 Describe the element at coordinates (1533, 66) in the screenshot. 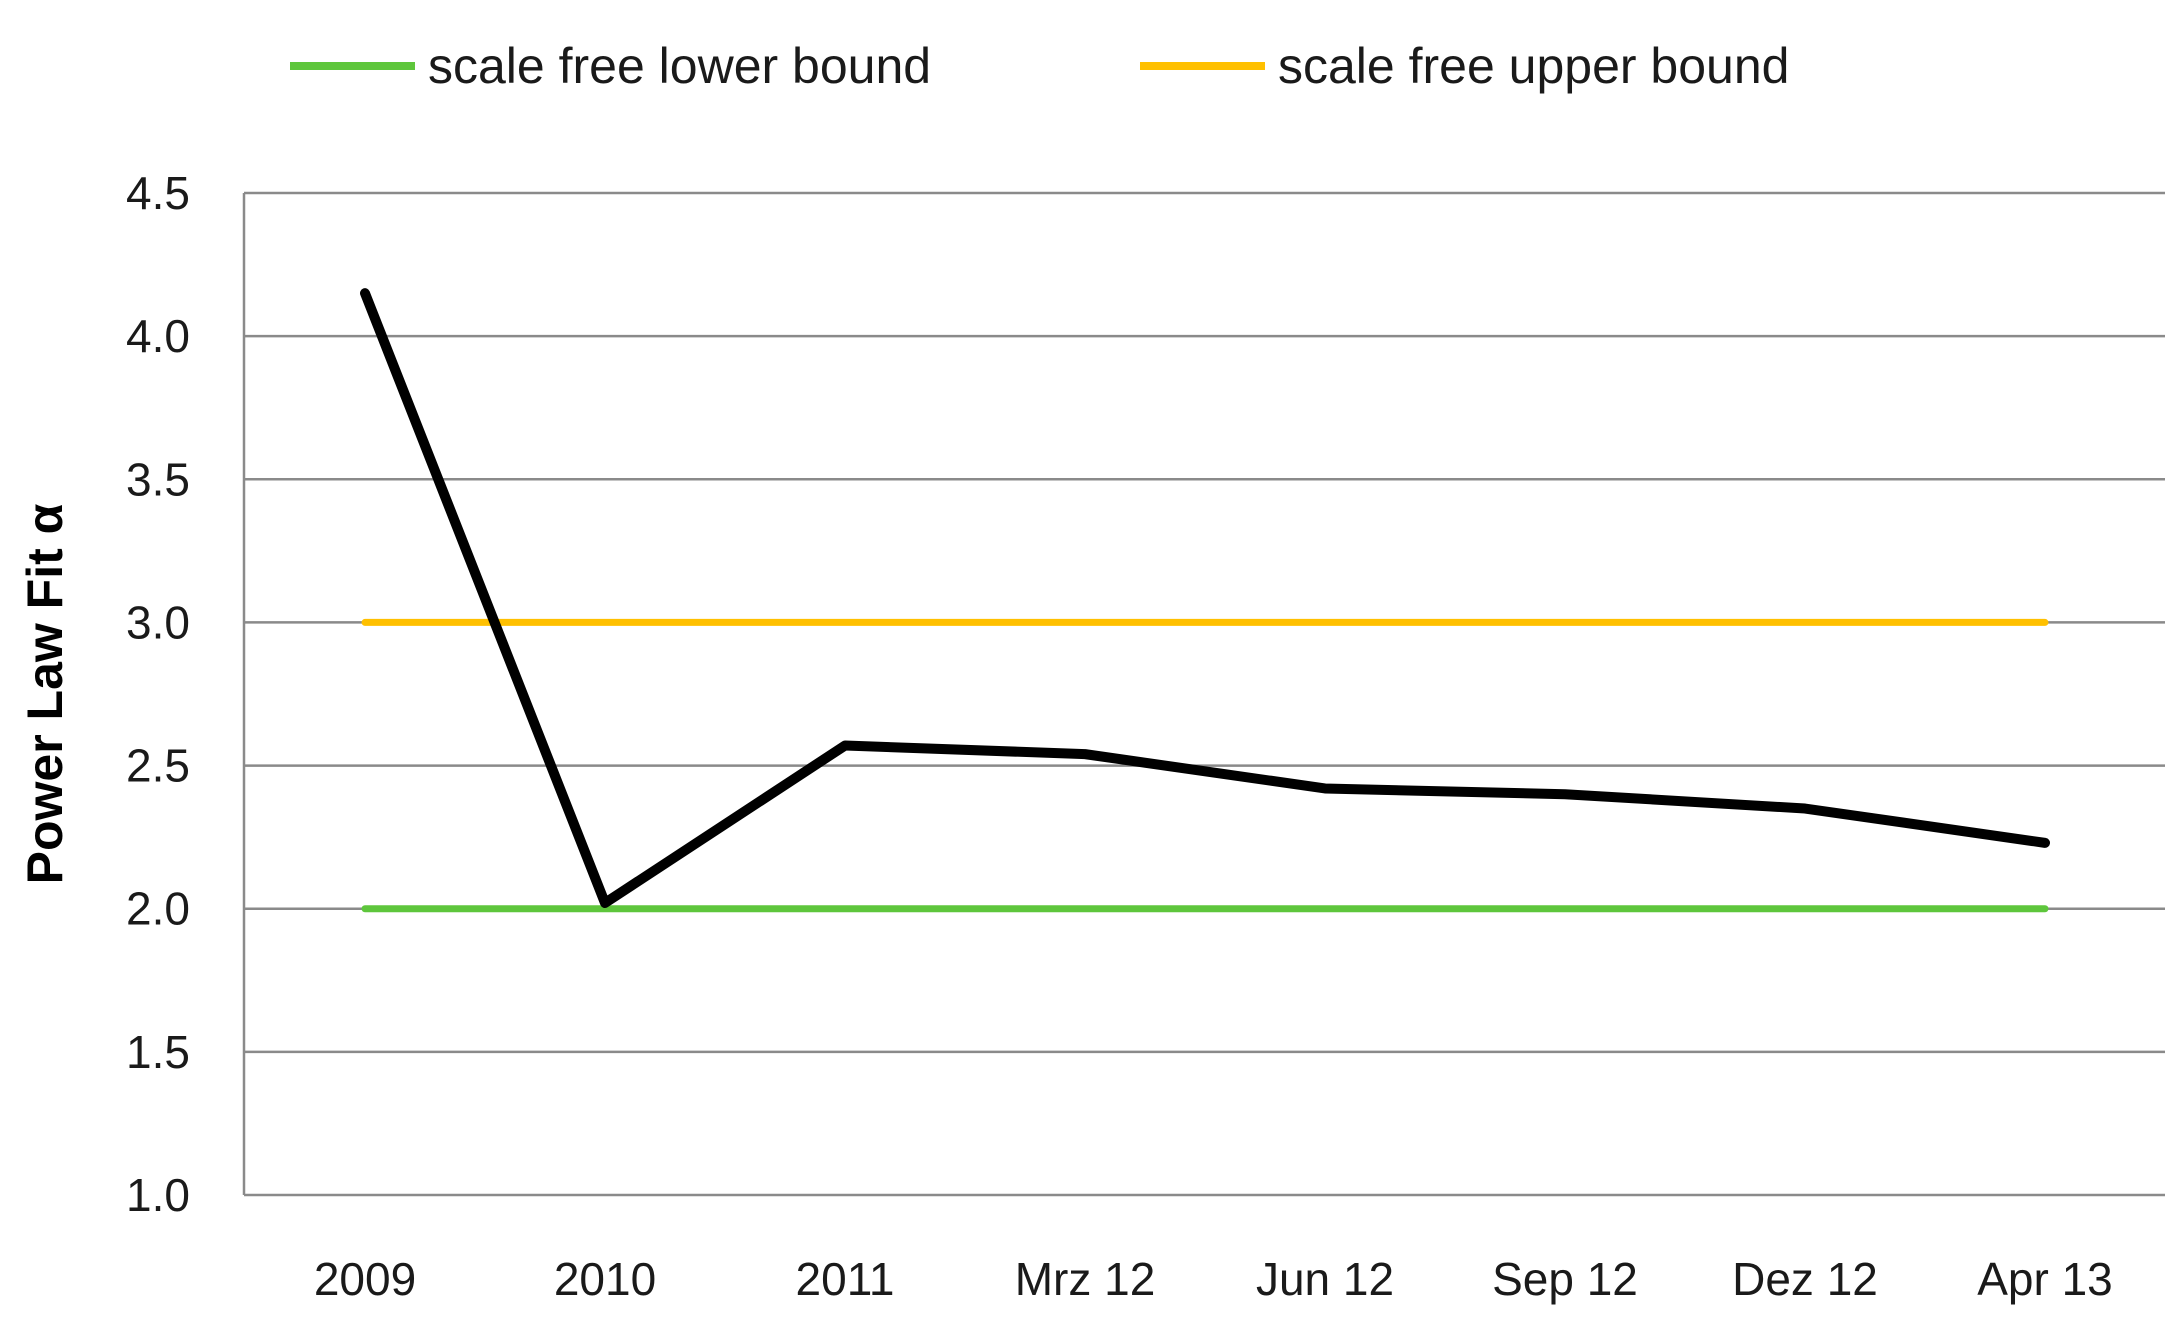

I see `legend-label-upper-bound: scale free upper bound` at that location.